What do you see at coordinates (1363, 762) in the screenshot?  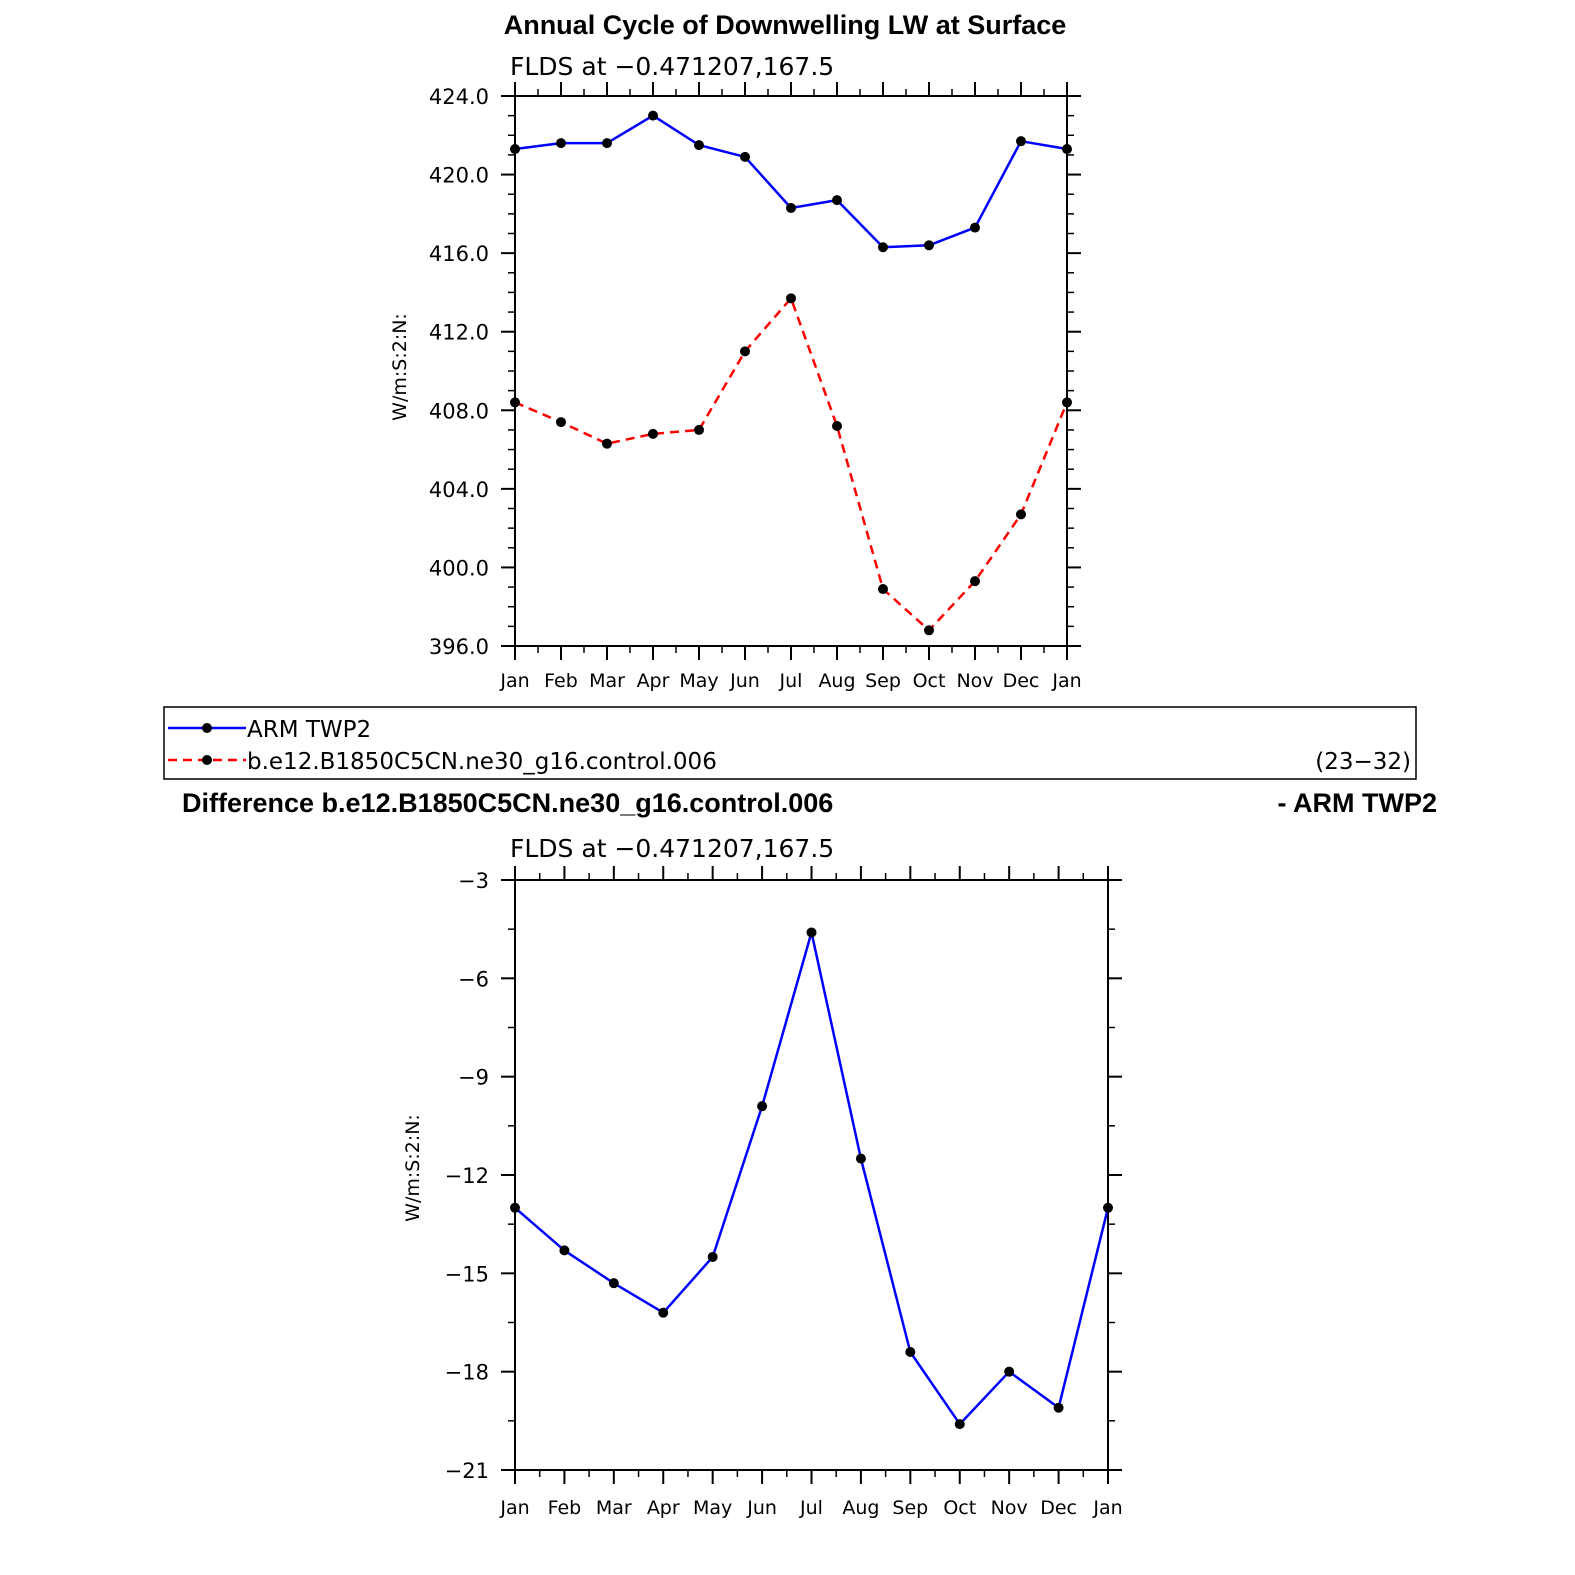 I see `legend-note: (23−32)` at bounding box center [1363, 762].